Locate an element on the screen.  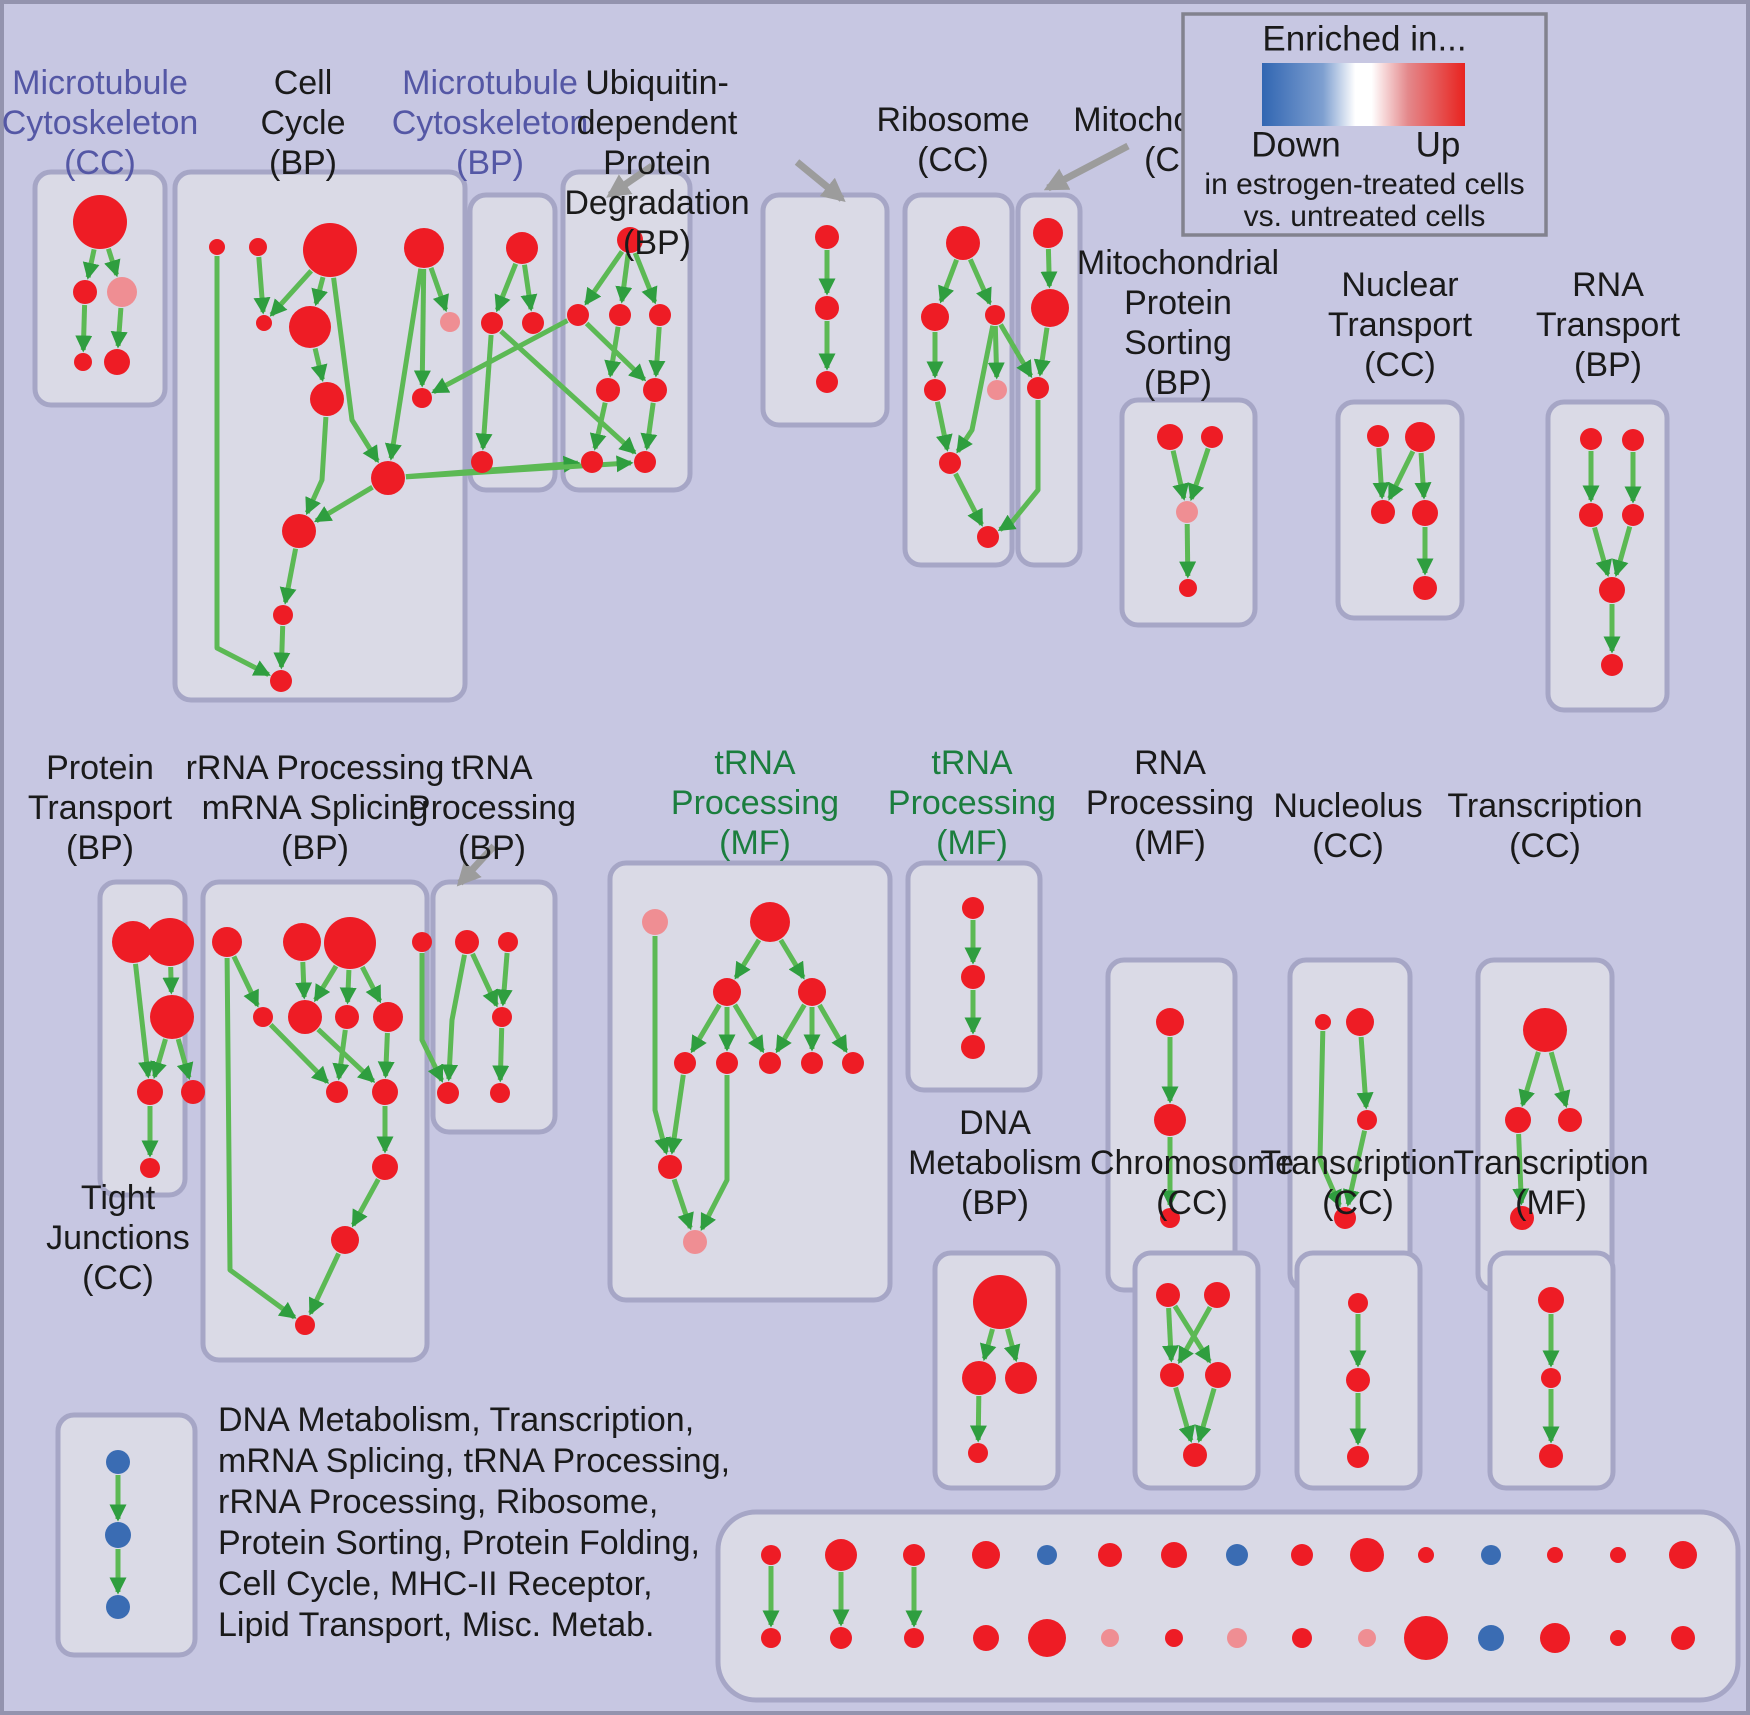
trna-bp-arrow is located at coordinates (476, 865).